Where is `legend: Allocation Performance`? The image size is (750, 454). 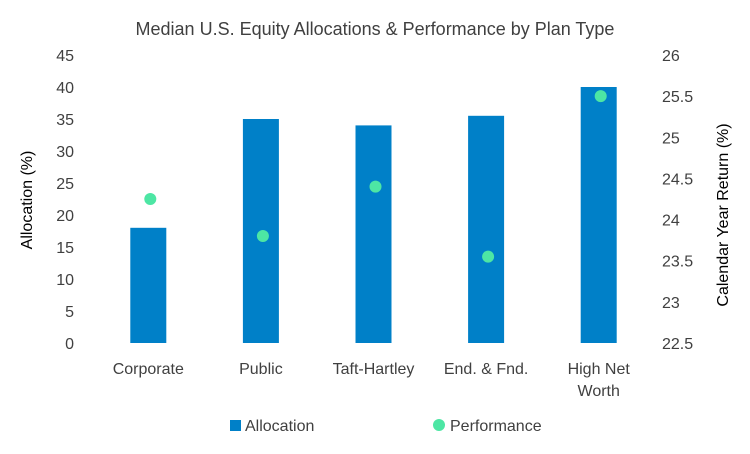
legend: Allocation Performance is located at coordinates (386, 426).